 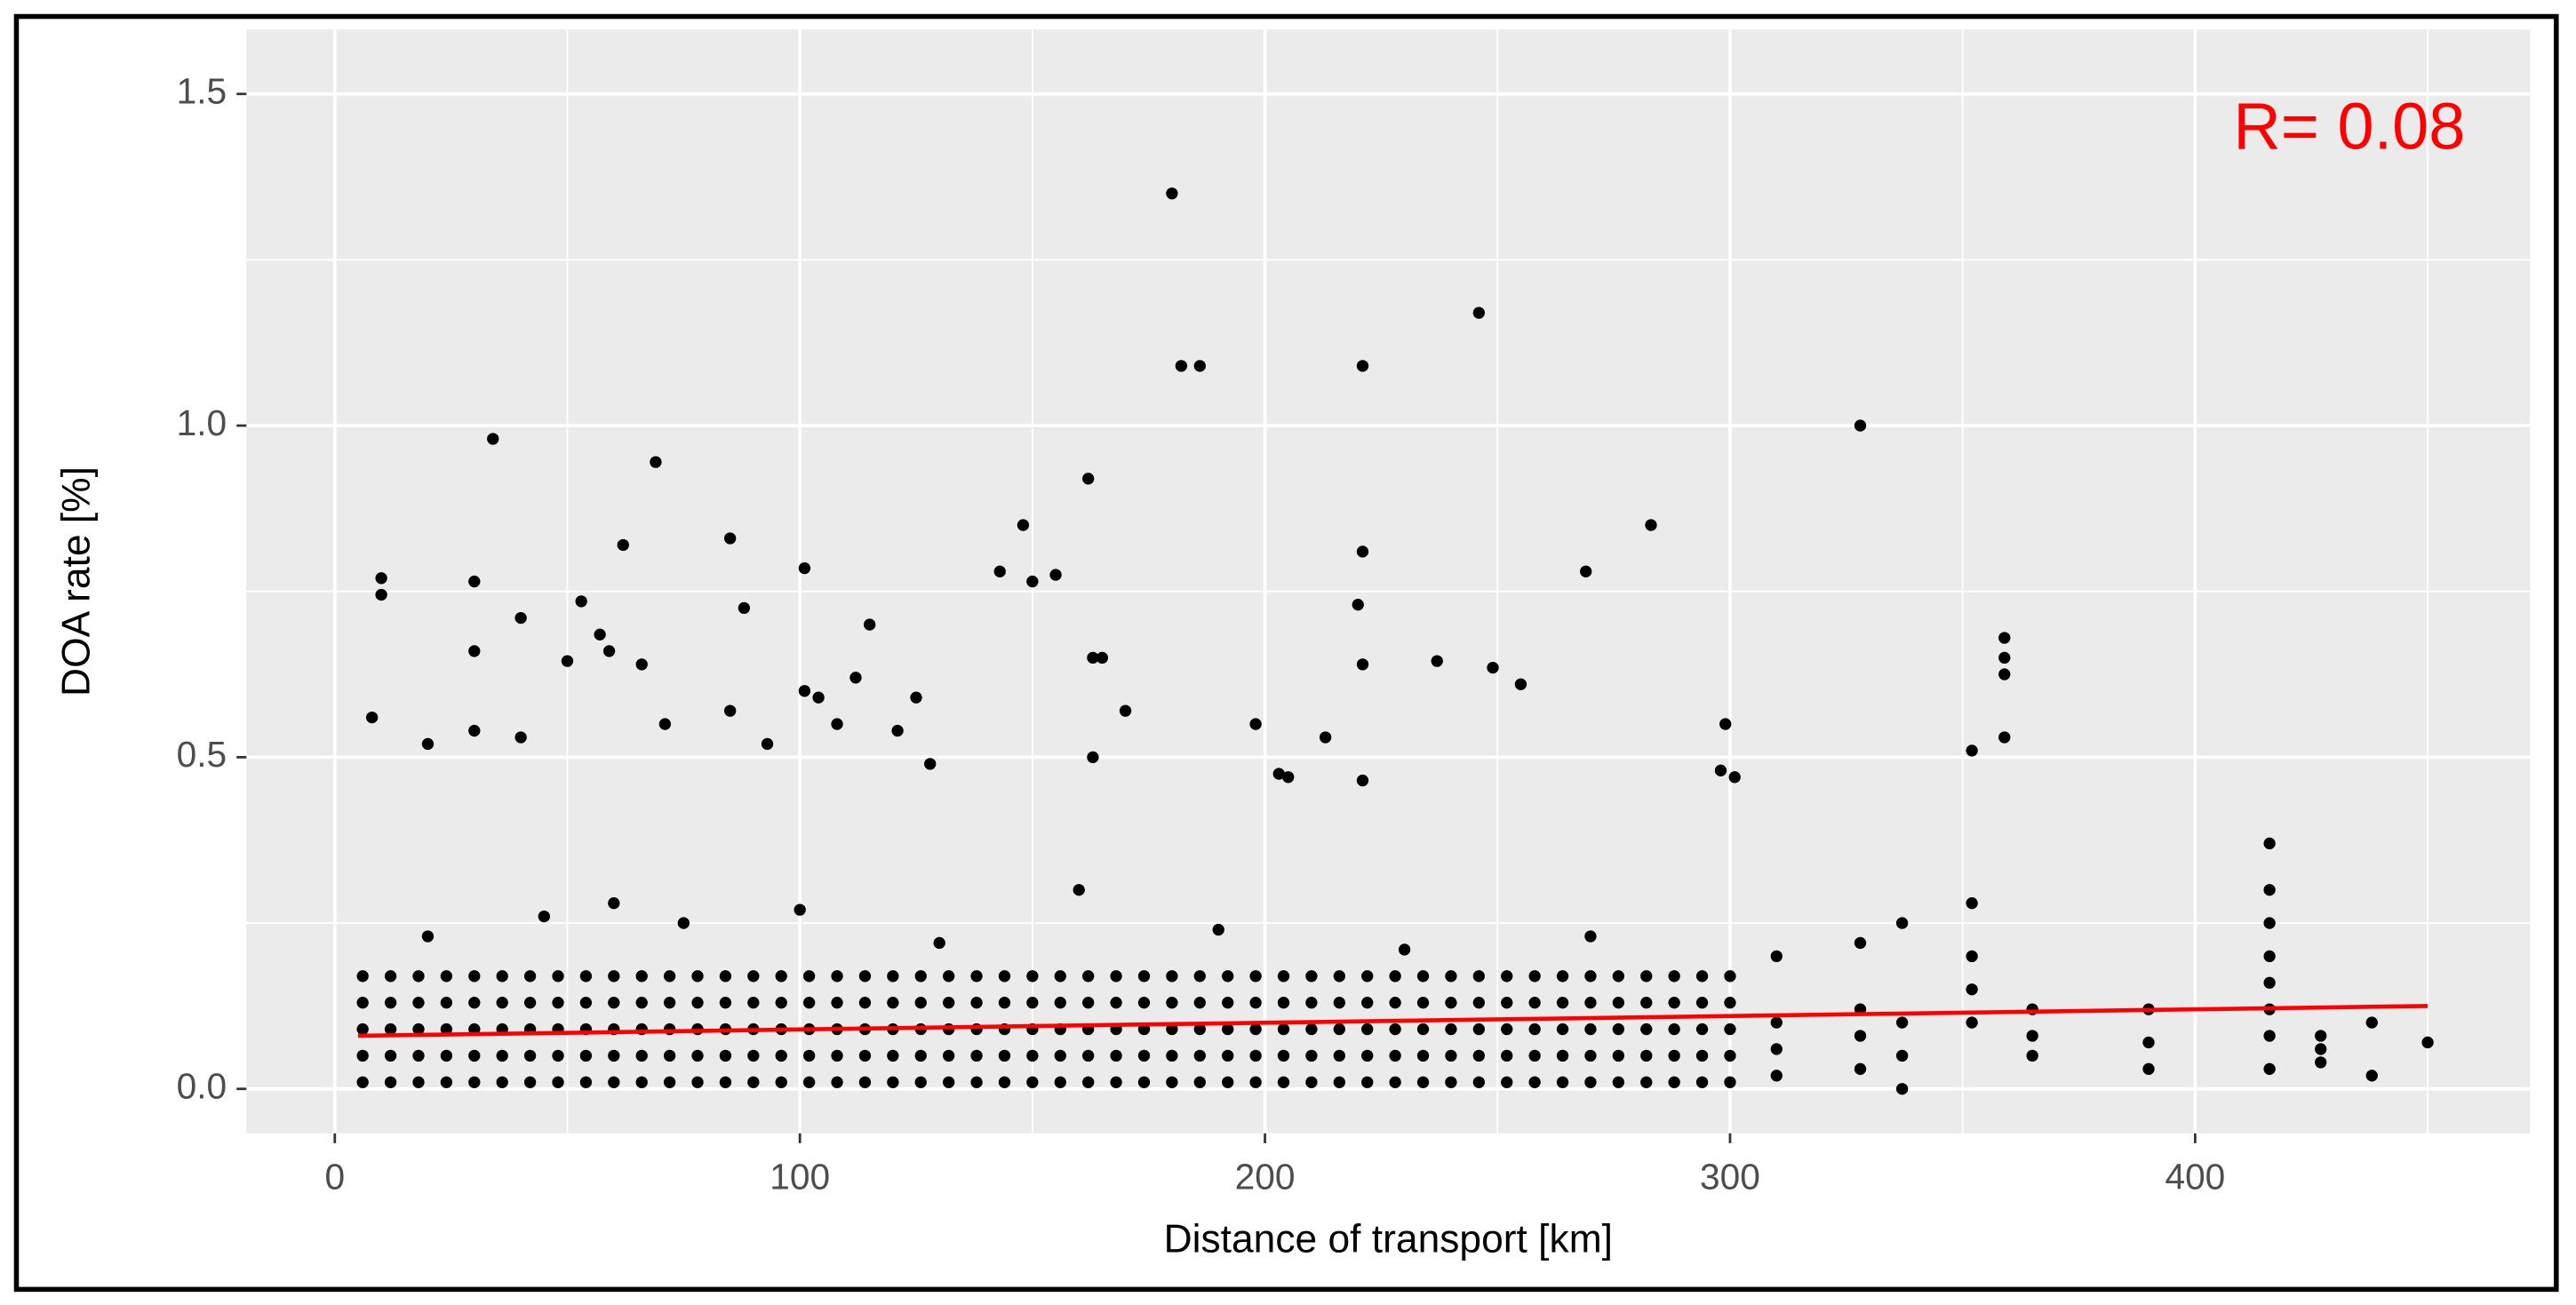 I want to click on x-tick-label: 300, so click(x=1730, y=1176).